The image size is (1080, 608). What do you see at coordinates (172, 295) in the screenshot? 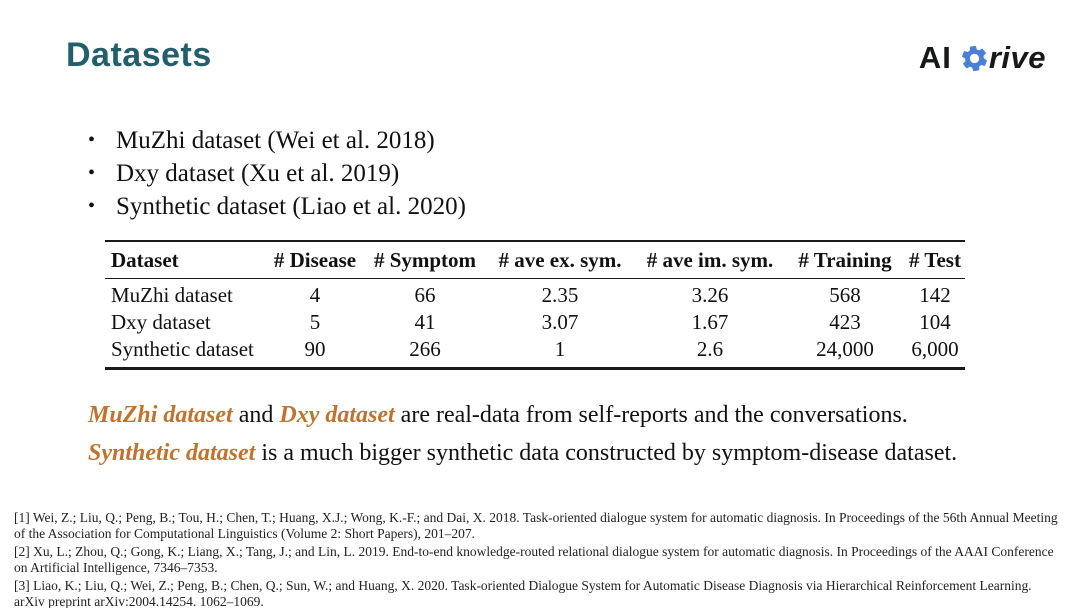
I see `table-cell: MuZhi dataset` at bounding box center [172, 295].